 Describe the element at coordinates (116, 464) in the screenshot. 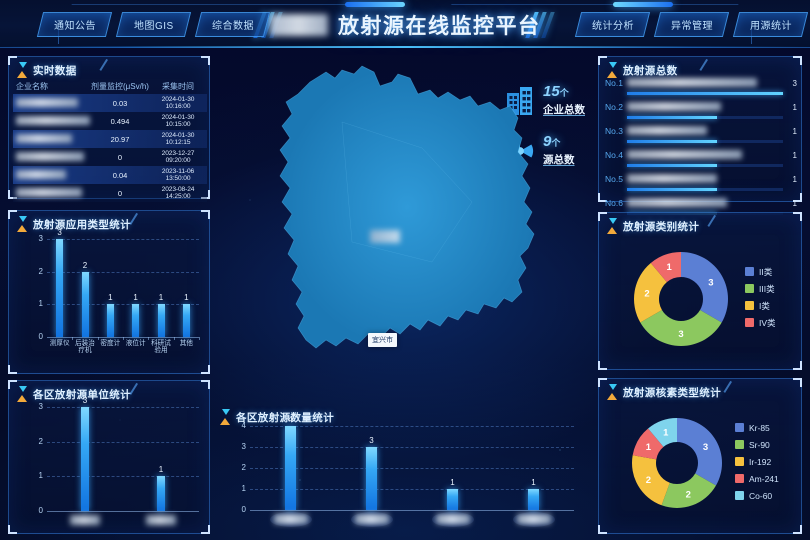

I see `bar-chart-unit-count: 0 1 2 3 3 1` at that location.